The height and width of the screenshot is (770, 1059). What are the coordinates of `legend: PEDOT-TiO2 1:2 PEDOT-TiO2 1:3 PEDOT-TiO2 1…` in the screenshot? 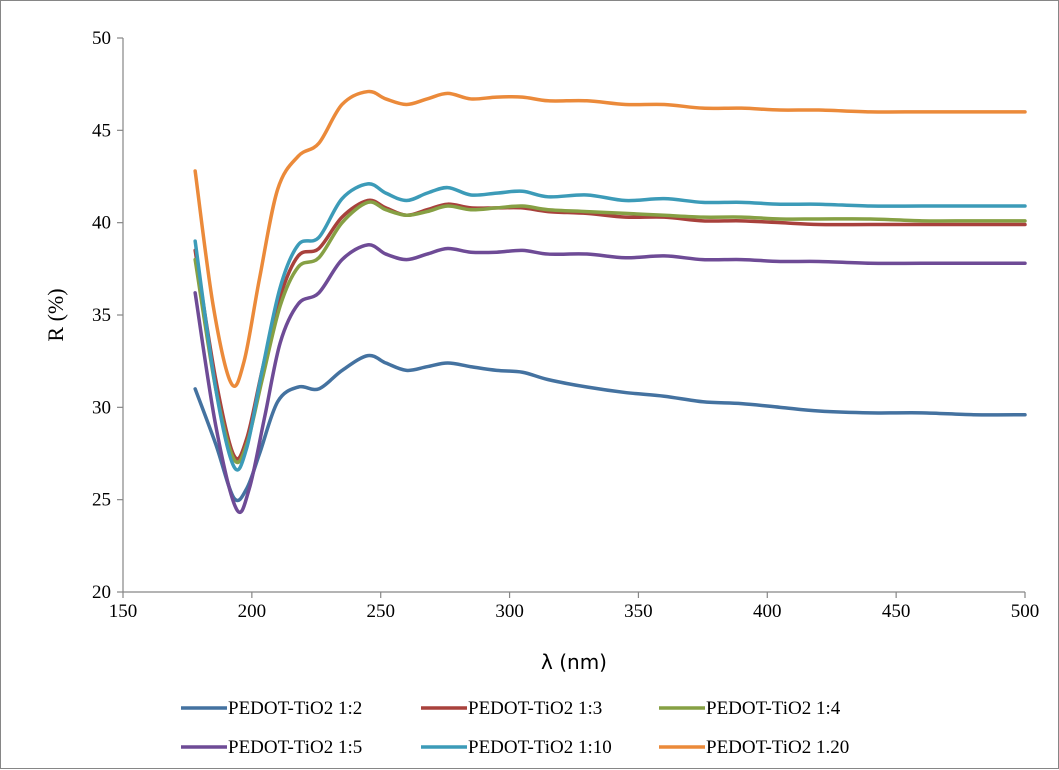 It's located at (515, 728).